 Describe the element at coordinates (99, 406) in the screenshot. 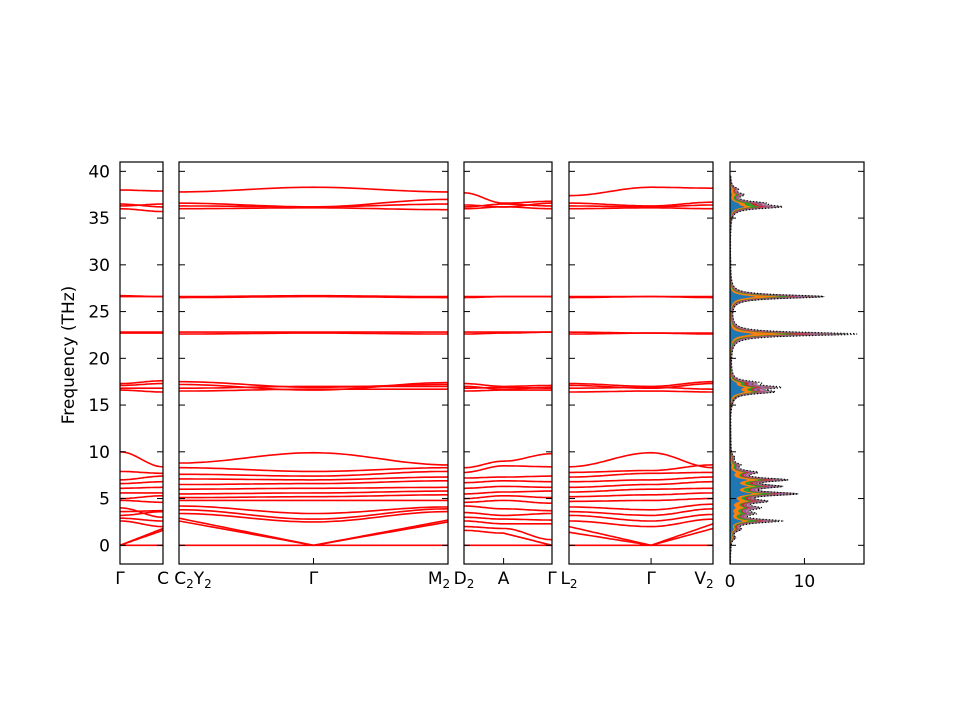

I see `y-tick-label: 15` at that location.